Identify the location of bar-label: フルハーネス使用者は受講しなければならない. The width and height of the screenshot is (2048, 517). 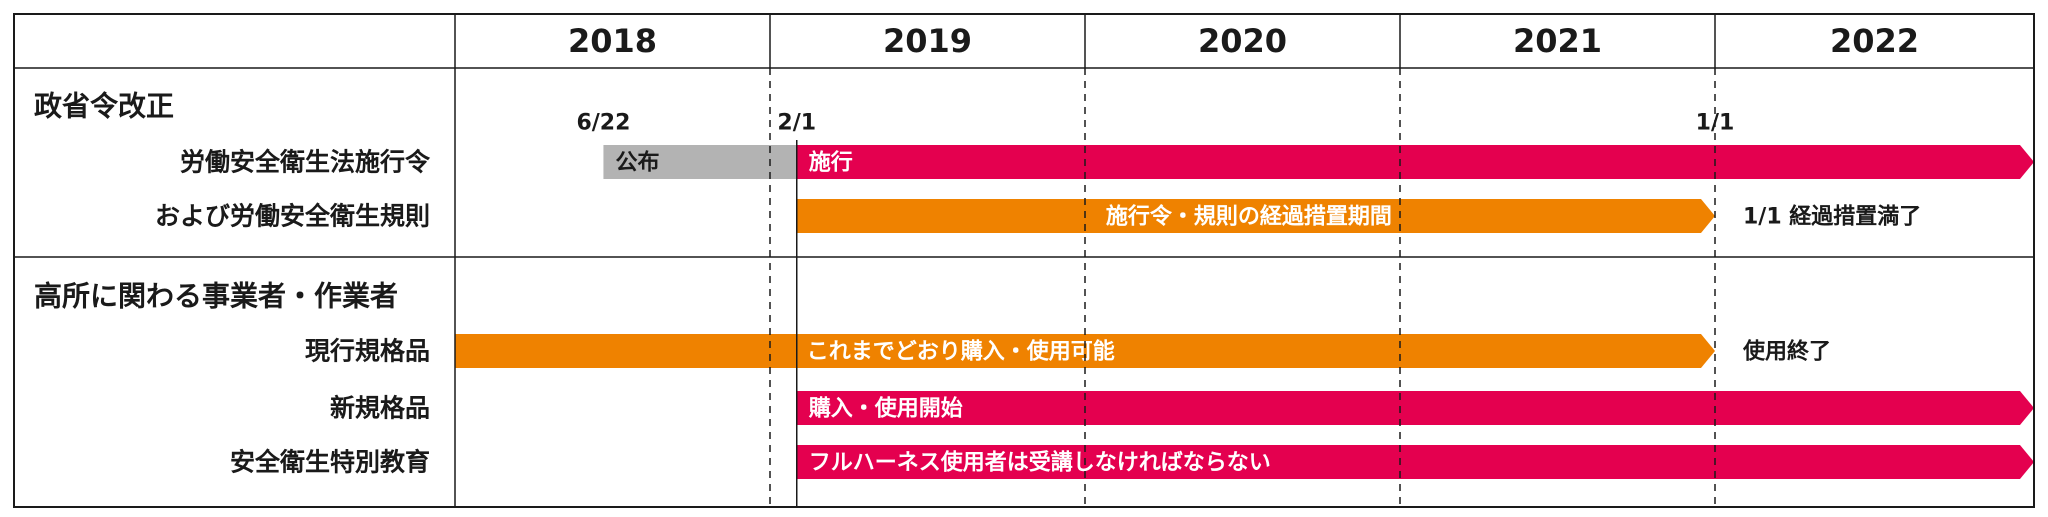
(1040, 463).